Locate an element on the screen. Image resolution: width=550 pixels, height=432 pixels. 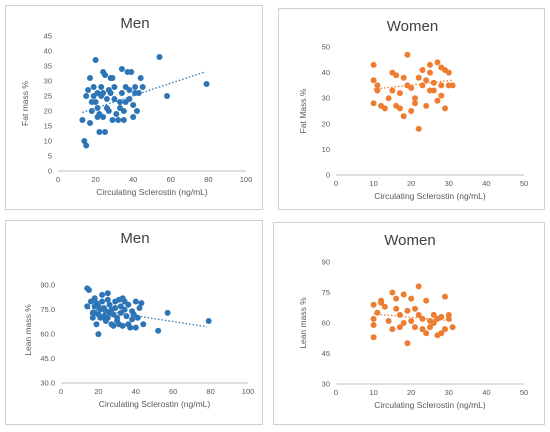
y-tick-label: 0 is located at coordinates (50, 171).